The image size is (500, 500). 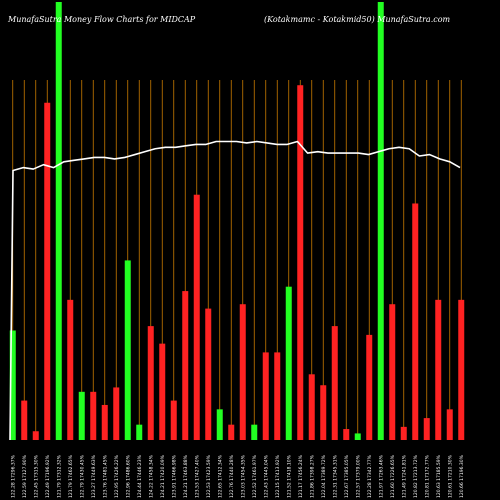 I want to click on x-tick-label: 122.79 17430.45%, so click(x=82, y=476).